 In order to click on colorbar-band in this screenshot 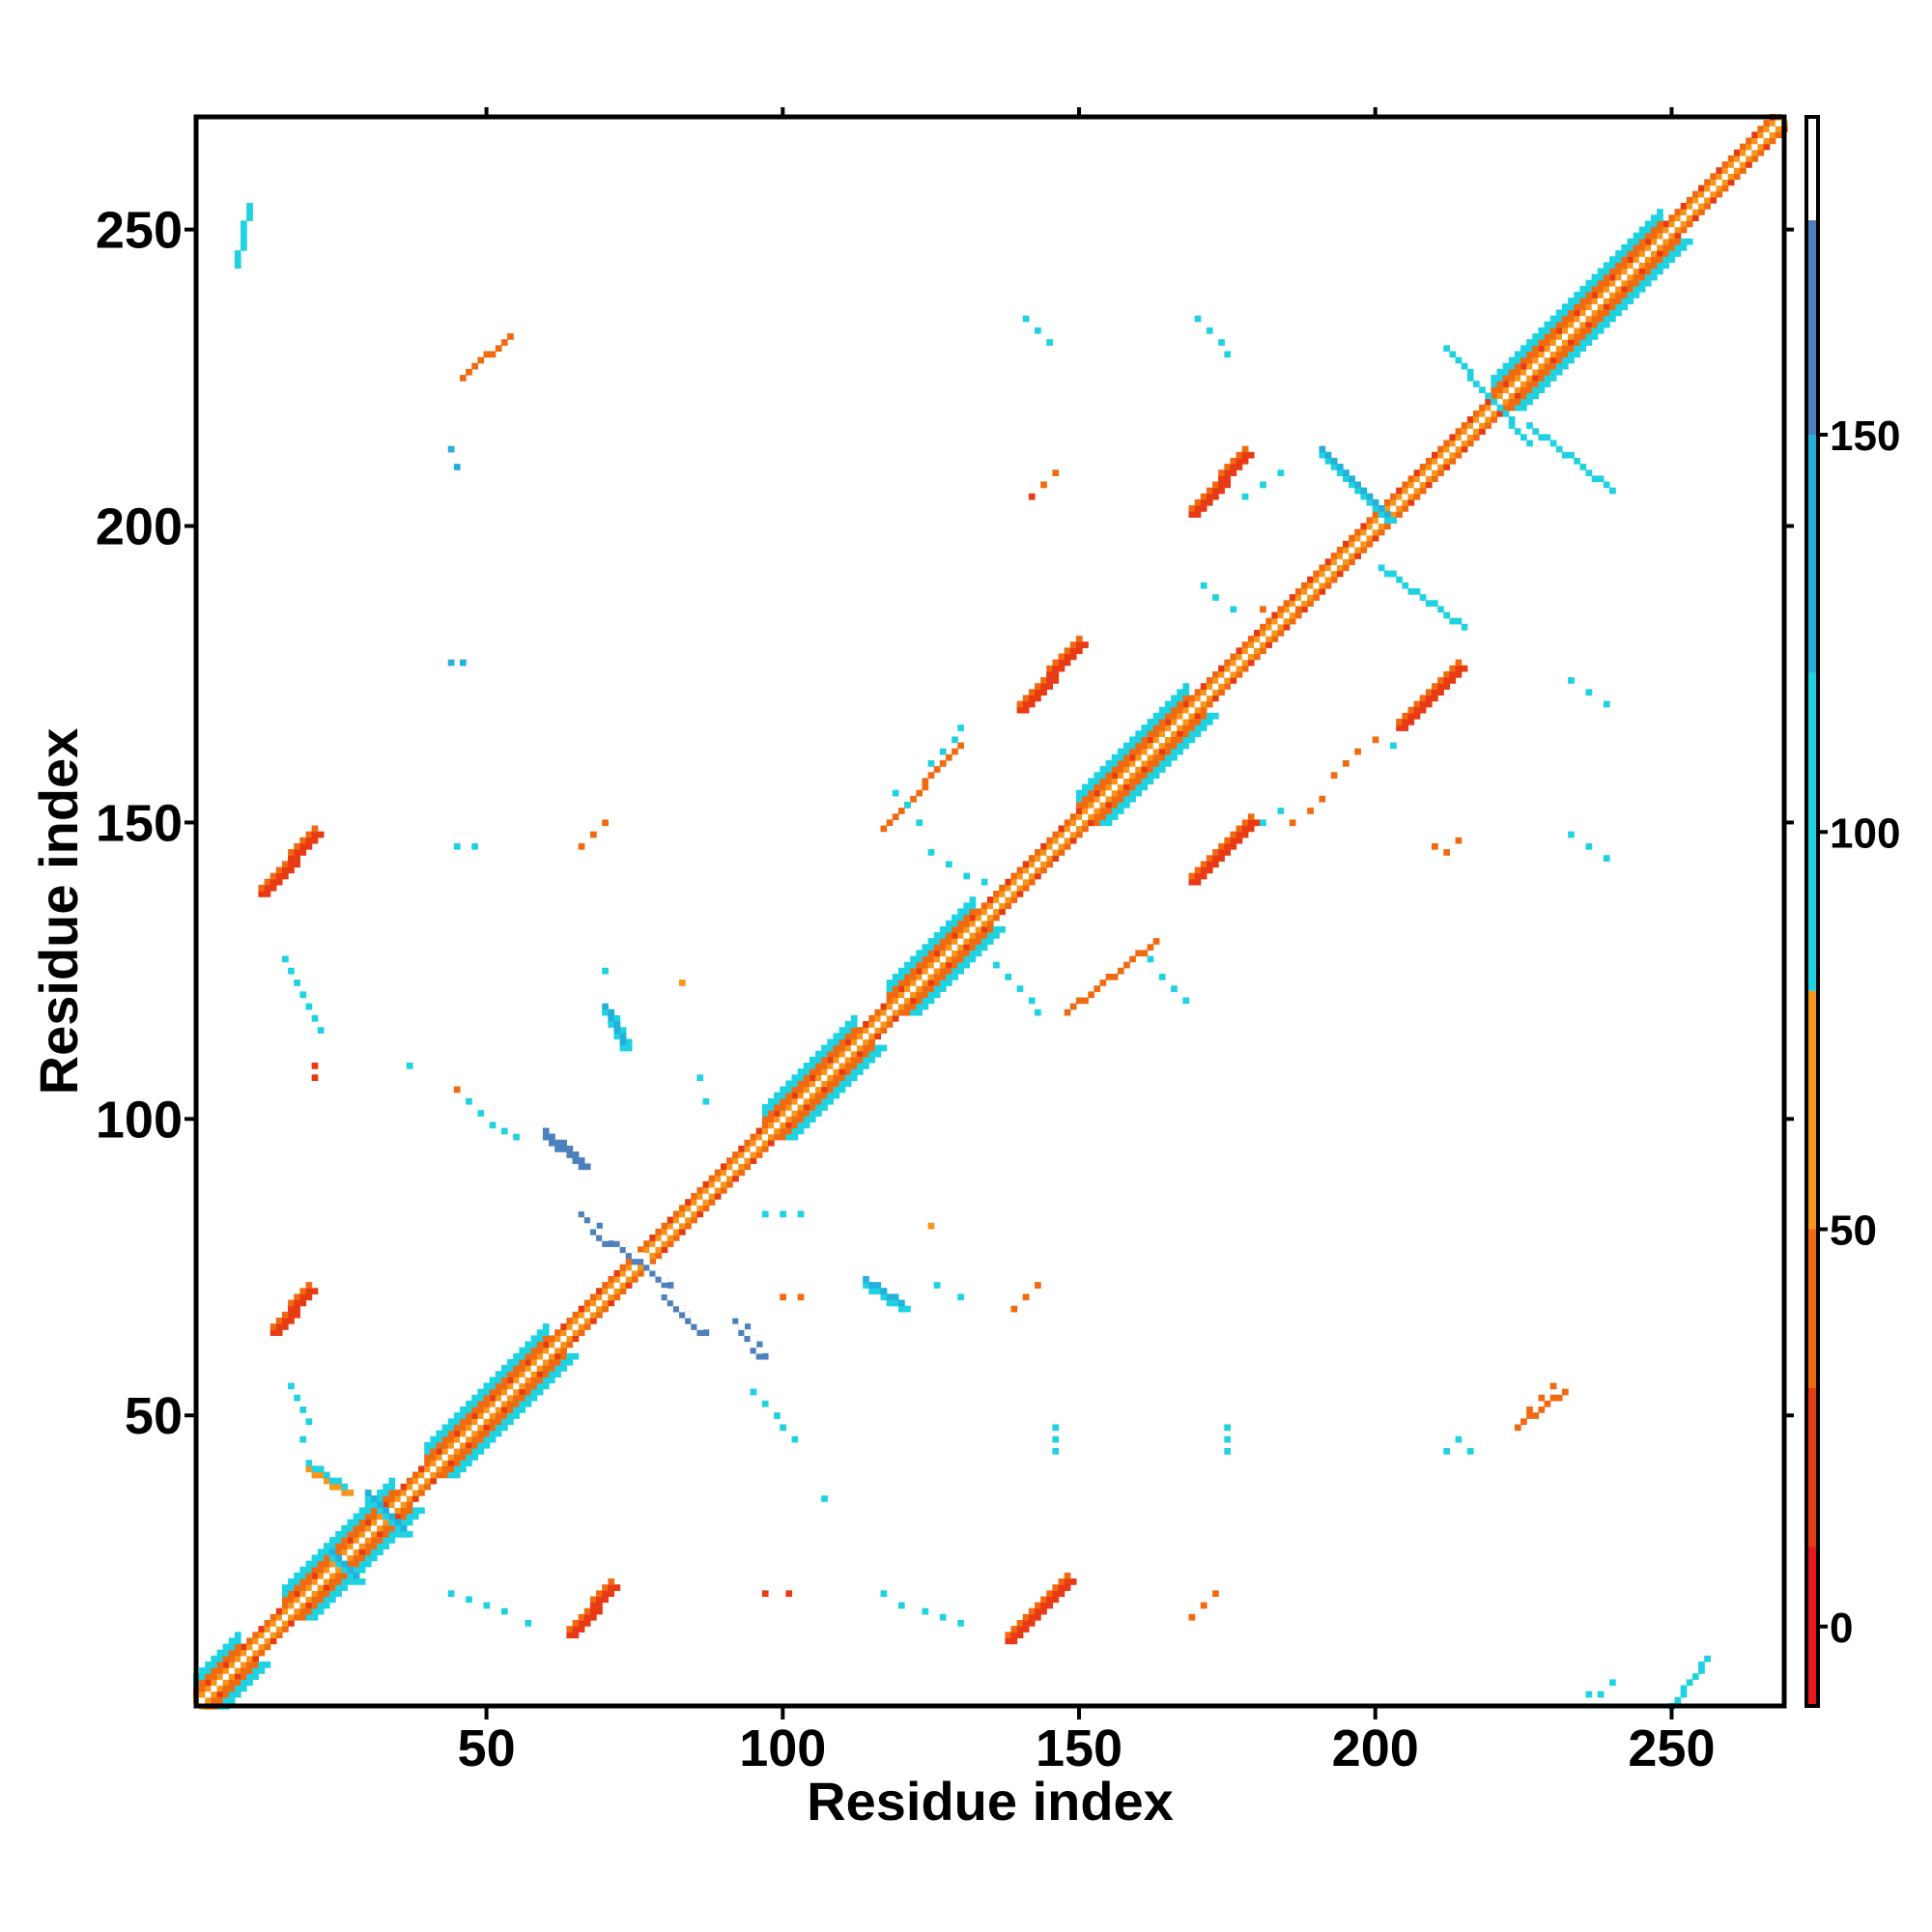, I will do `click(1812, 1110)`.